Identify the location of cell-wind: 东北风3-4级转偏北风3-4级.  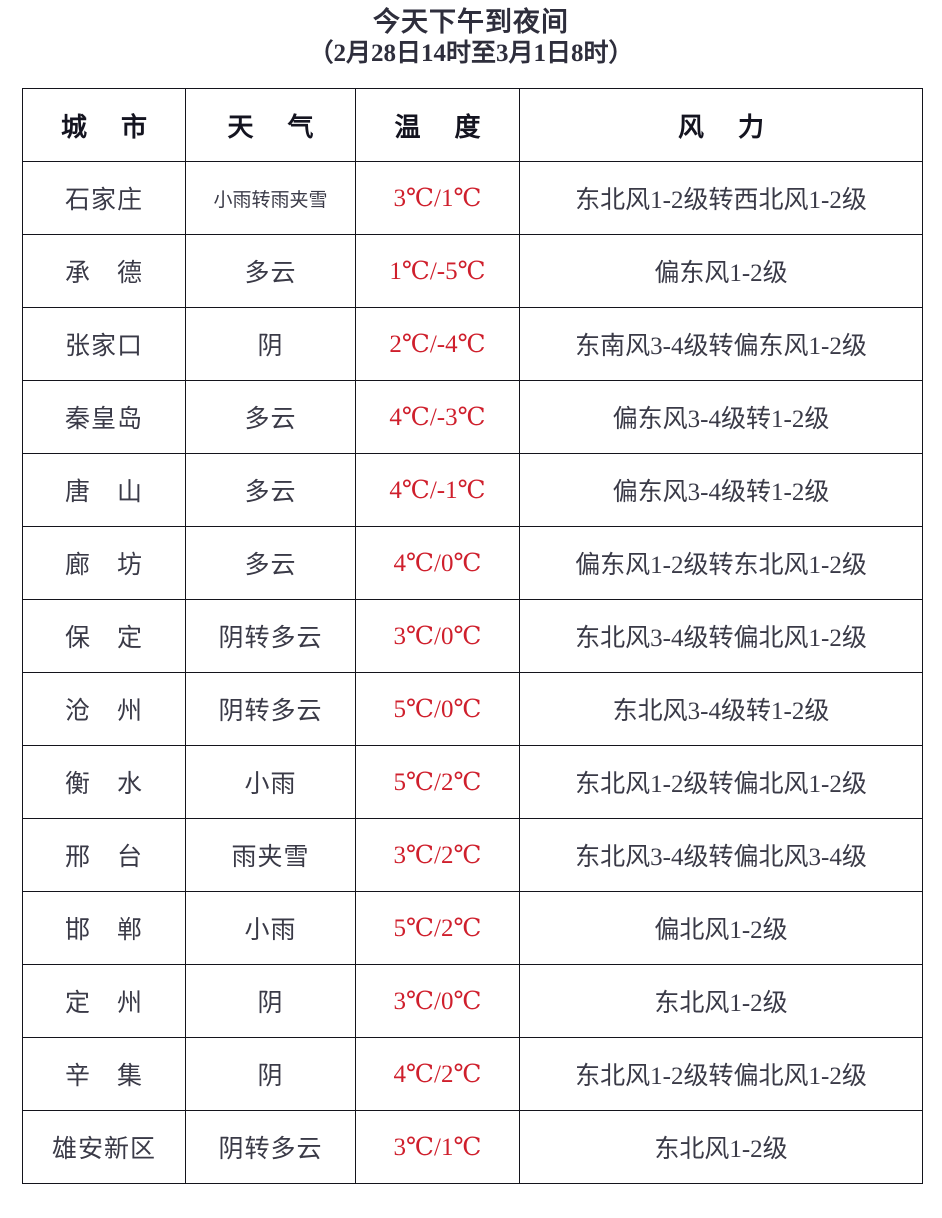
(721, 855).